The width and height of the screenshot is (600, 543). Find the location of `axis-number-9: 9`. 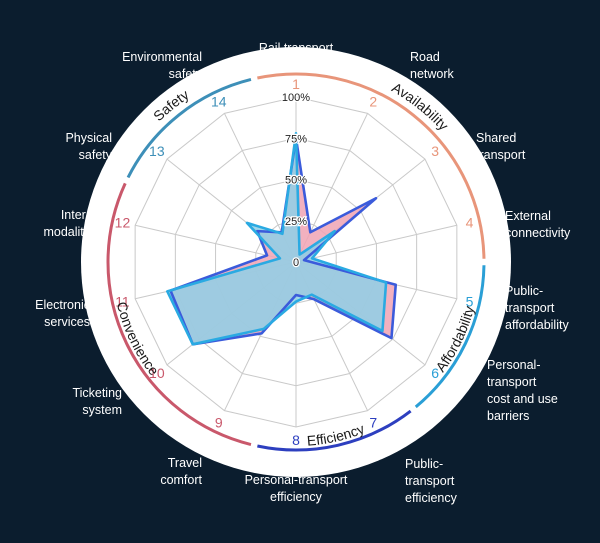

axis-number-9: 9 is located at coordinates (219, 422).